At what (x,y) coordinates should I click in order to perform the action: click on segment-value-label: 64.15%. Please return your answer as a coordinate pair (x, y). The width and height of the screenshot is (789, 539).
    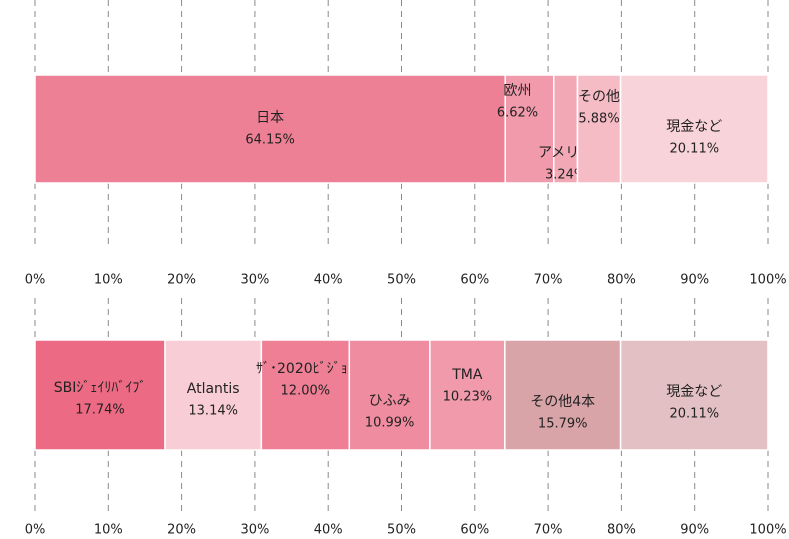
    Looking at the image, I should click on (270, 140).